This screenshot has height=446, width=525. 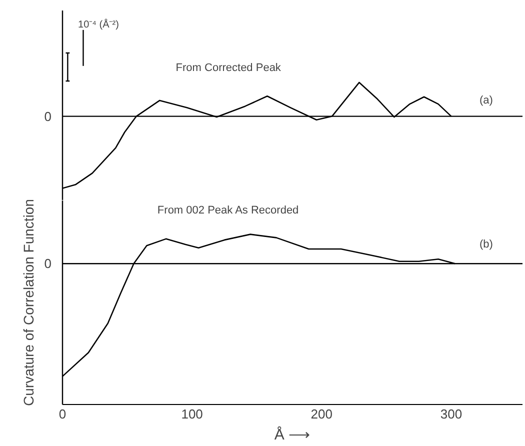 I want to click on x-axis-title: Å ⟶, so click(x=292, y=435).